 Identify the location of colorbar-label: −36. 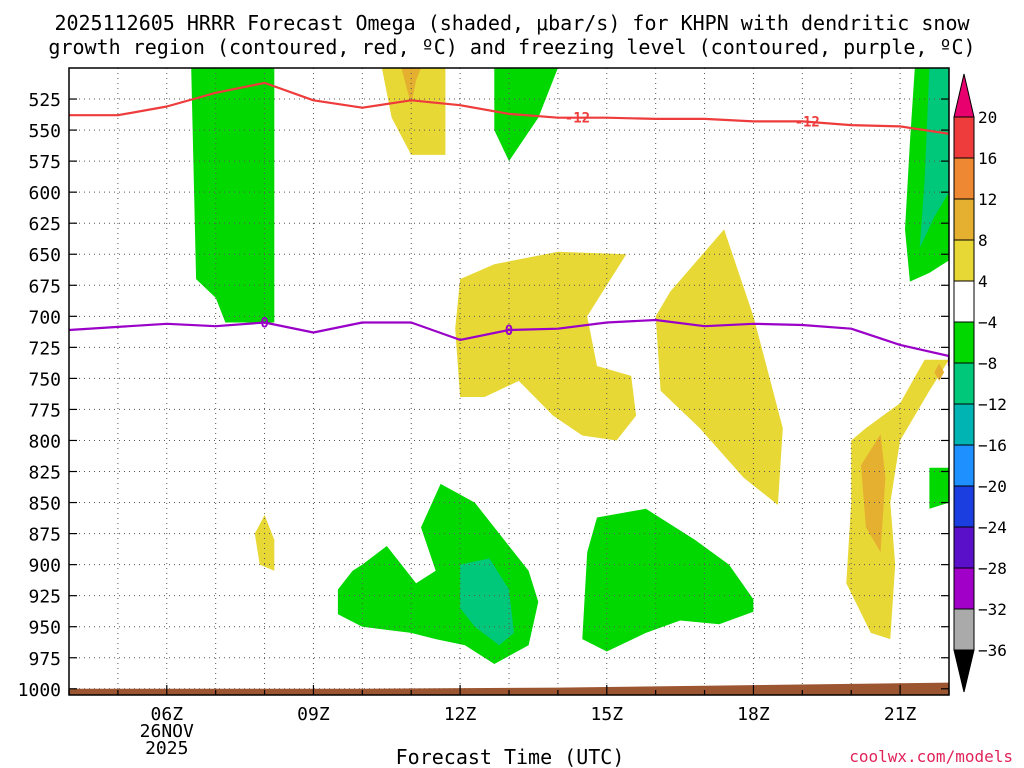
(992, 650).